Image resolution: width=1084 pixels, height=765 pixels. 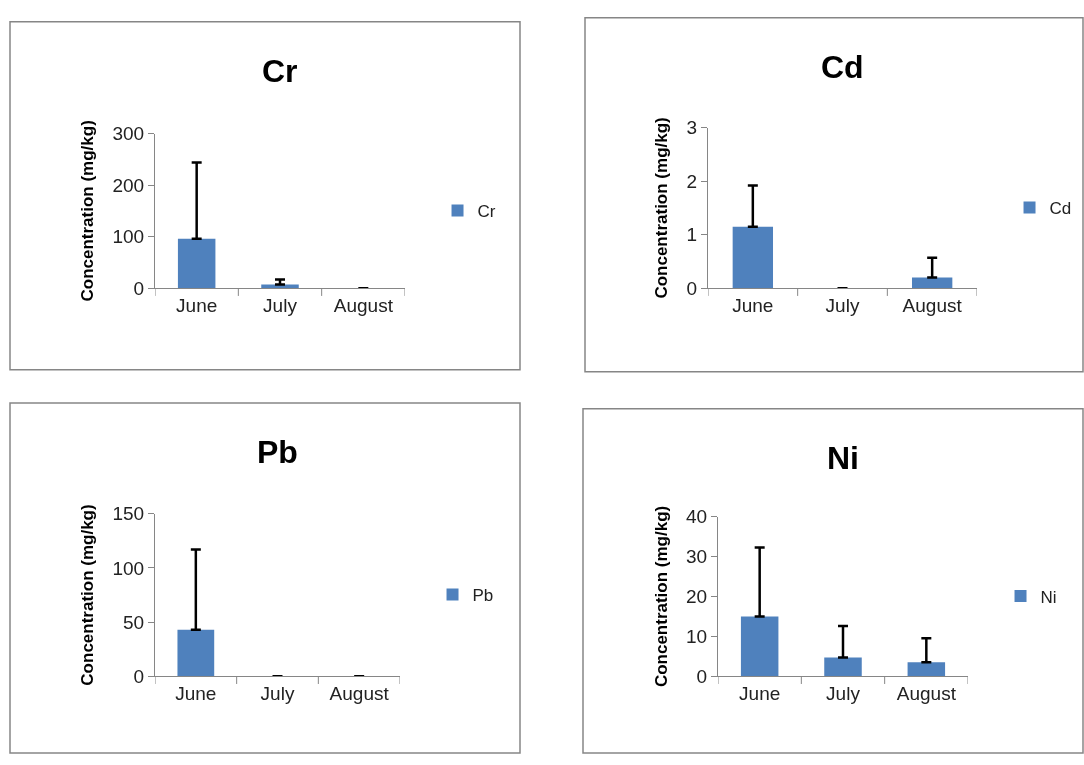 What do you see at coordinates (697, 636) in the screenshot?
I see `y-tick-label: 10` at bounding box center [697, 636].